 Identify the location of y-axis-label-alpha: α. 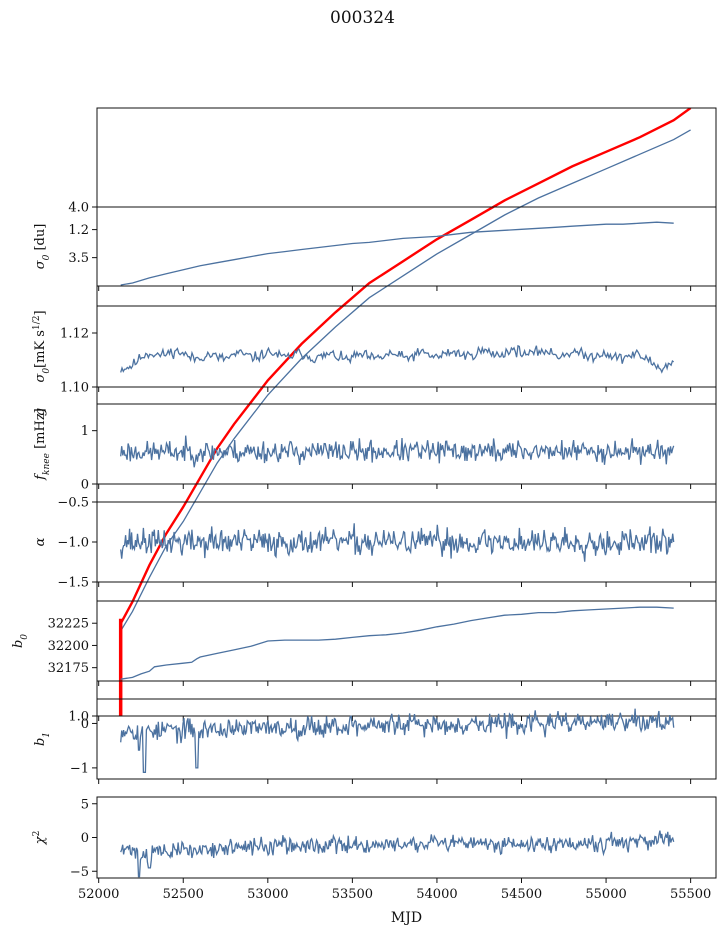
(40, 541).